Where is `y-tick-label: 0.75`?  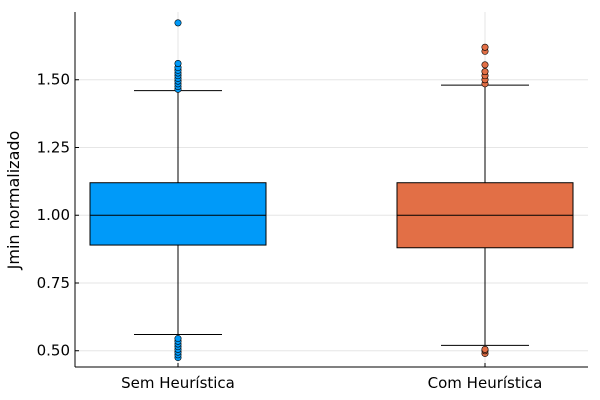
y-tick-label: 0.75 is located at coordinates (53, 283).